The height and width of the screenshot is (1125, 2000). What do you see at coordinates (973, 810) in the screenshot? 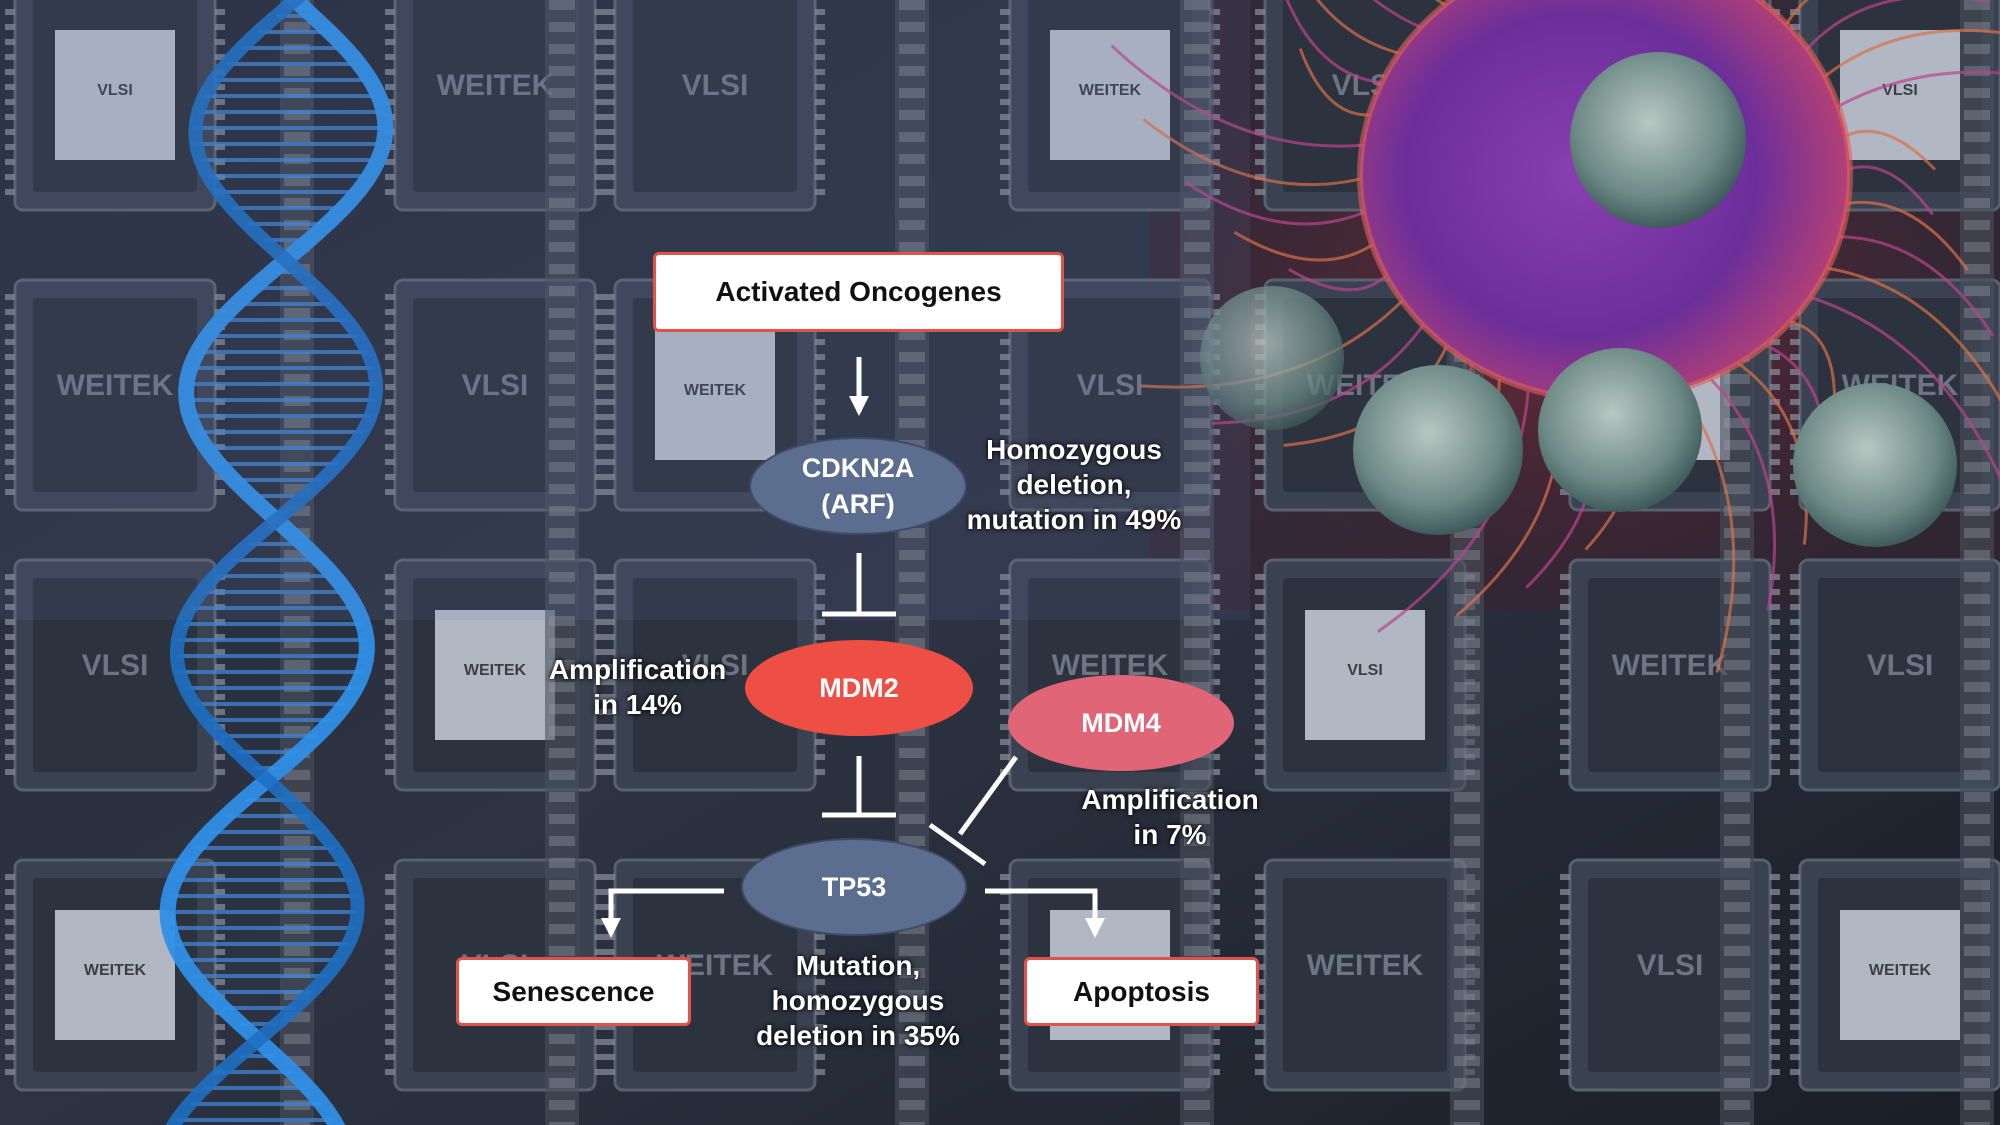
I see `inhibition-mdm4-to-tp53` at bounding box center [973, 810].